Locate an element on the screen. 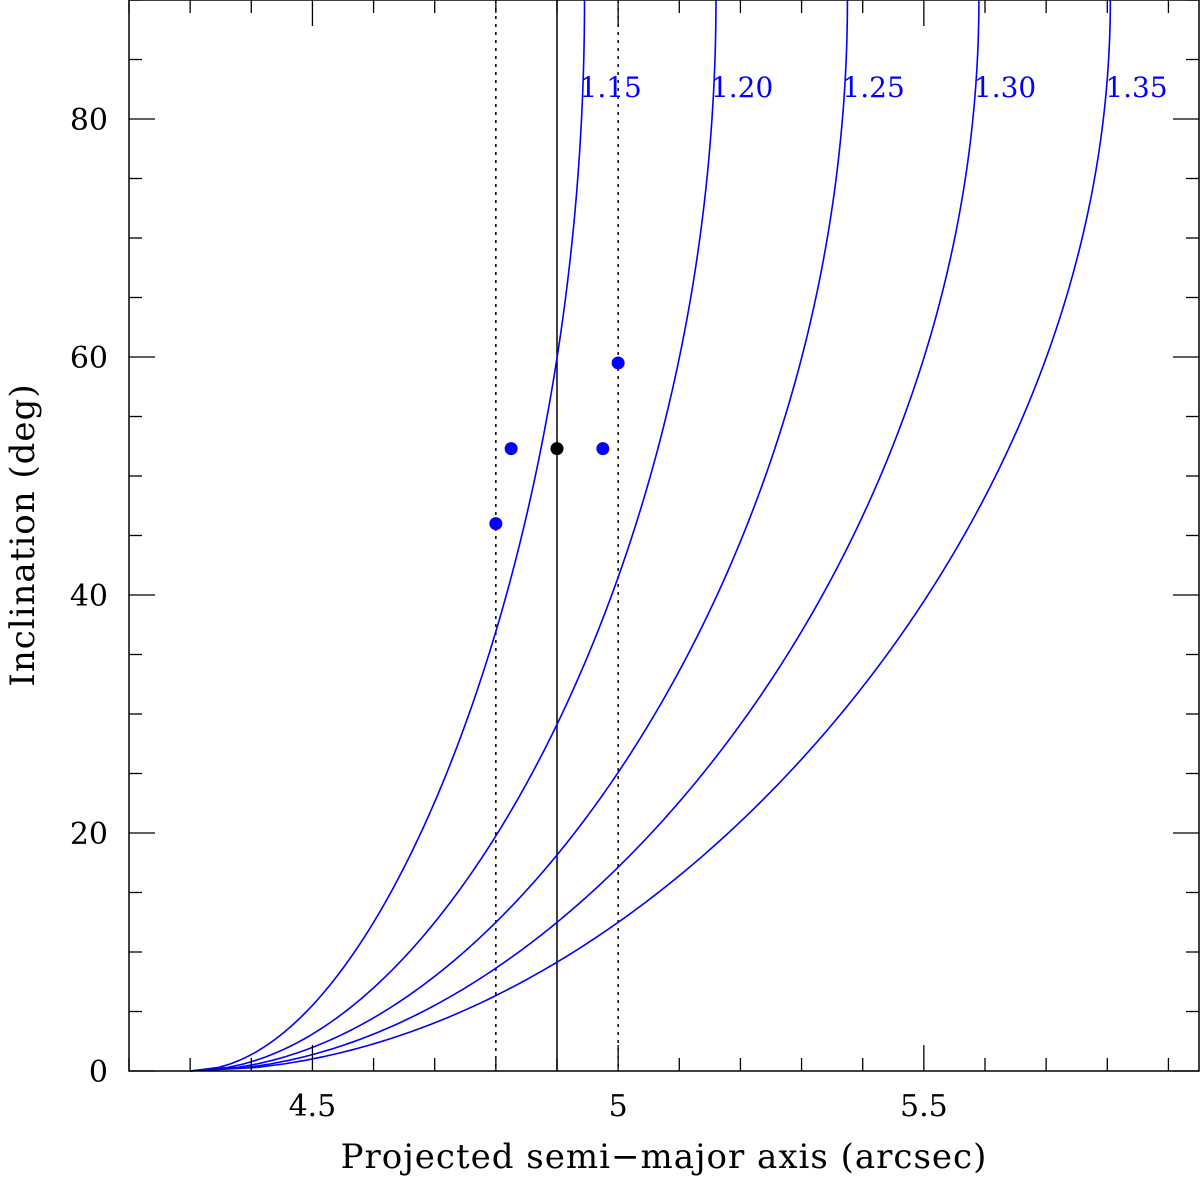 The height and width of the screenshot is (1178, 1200). y-tick-label: 20 is located at coordinates (89, 834).